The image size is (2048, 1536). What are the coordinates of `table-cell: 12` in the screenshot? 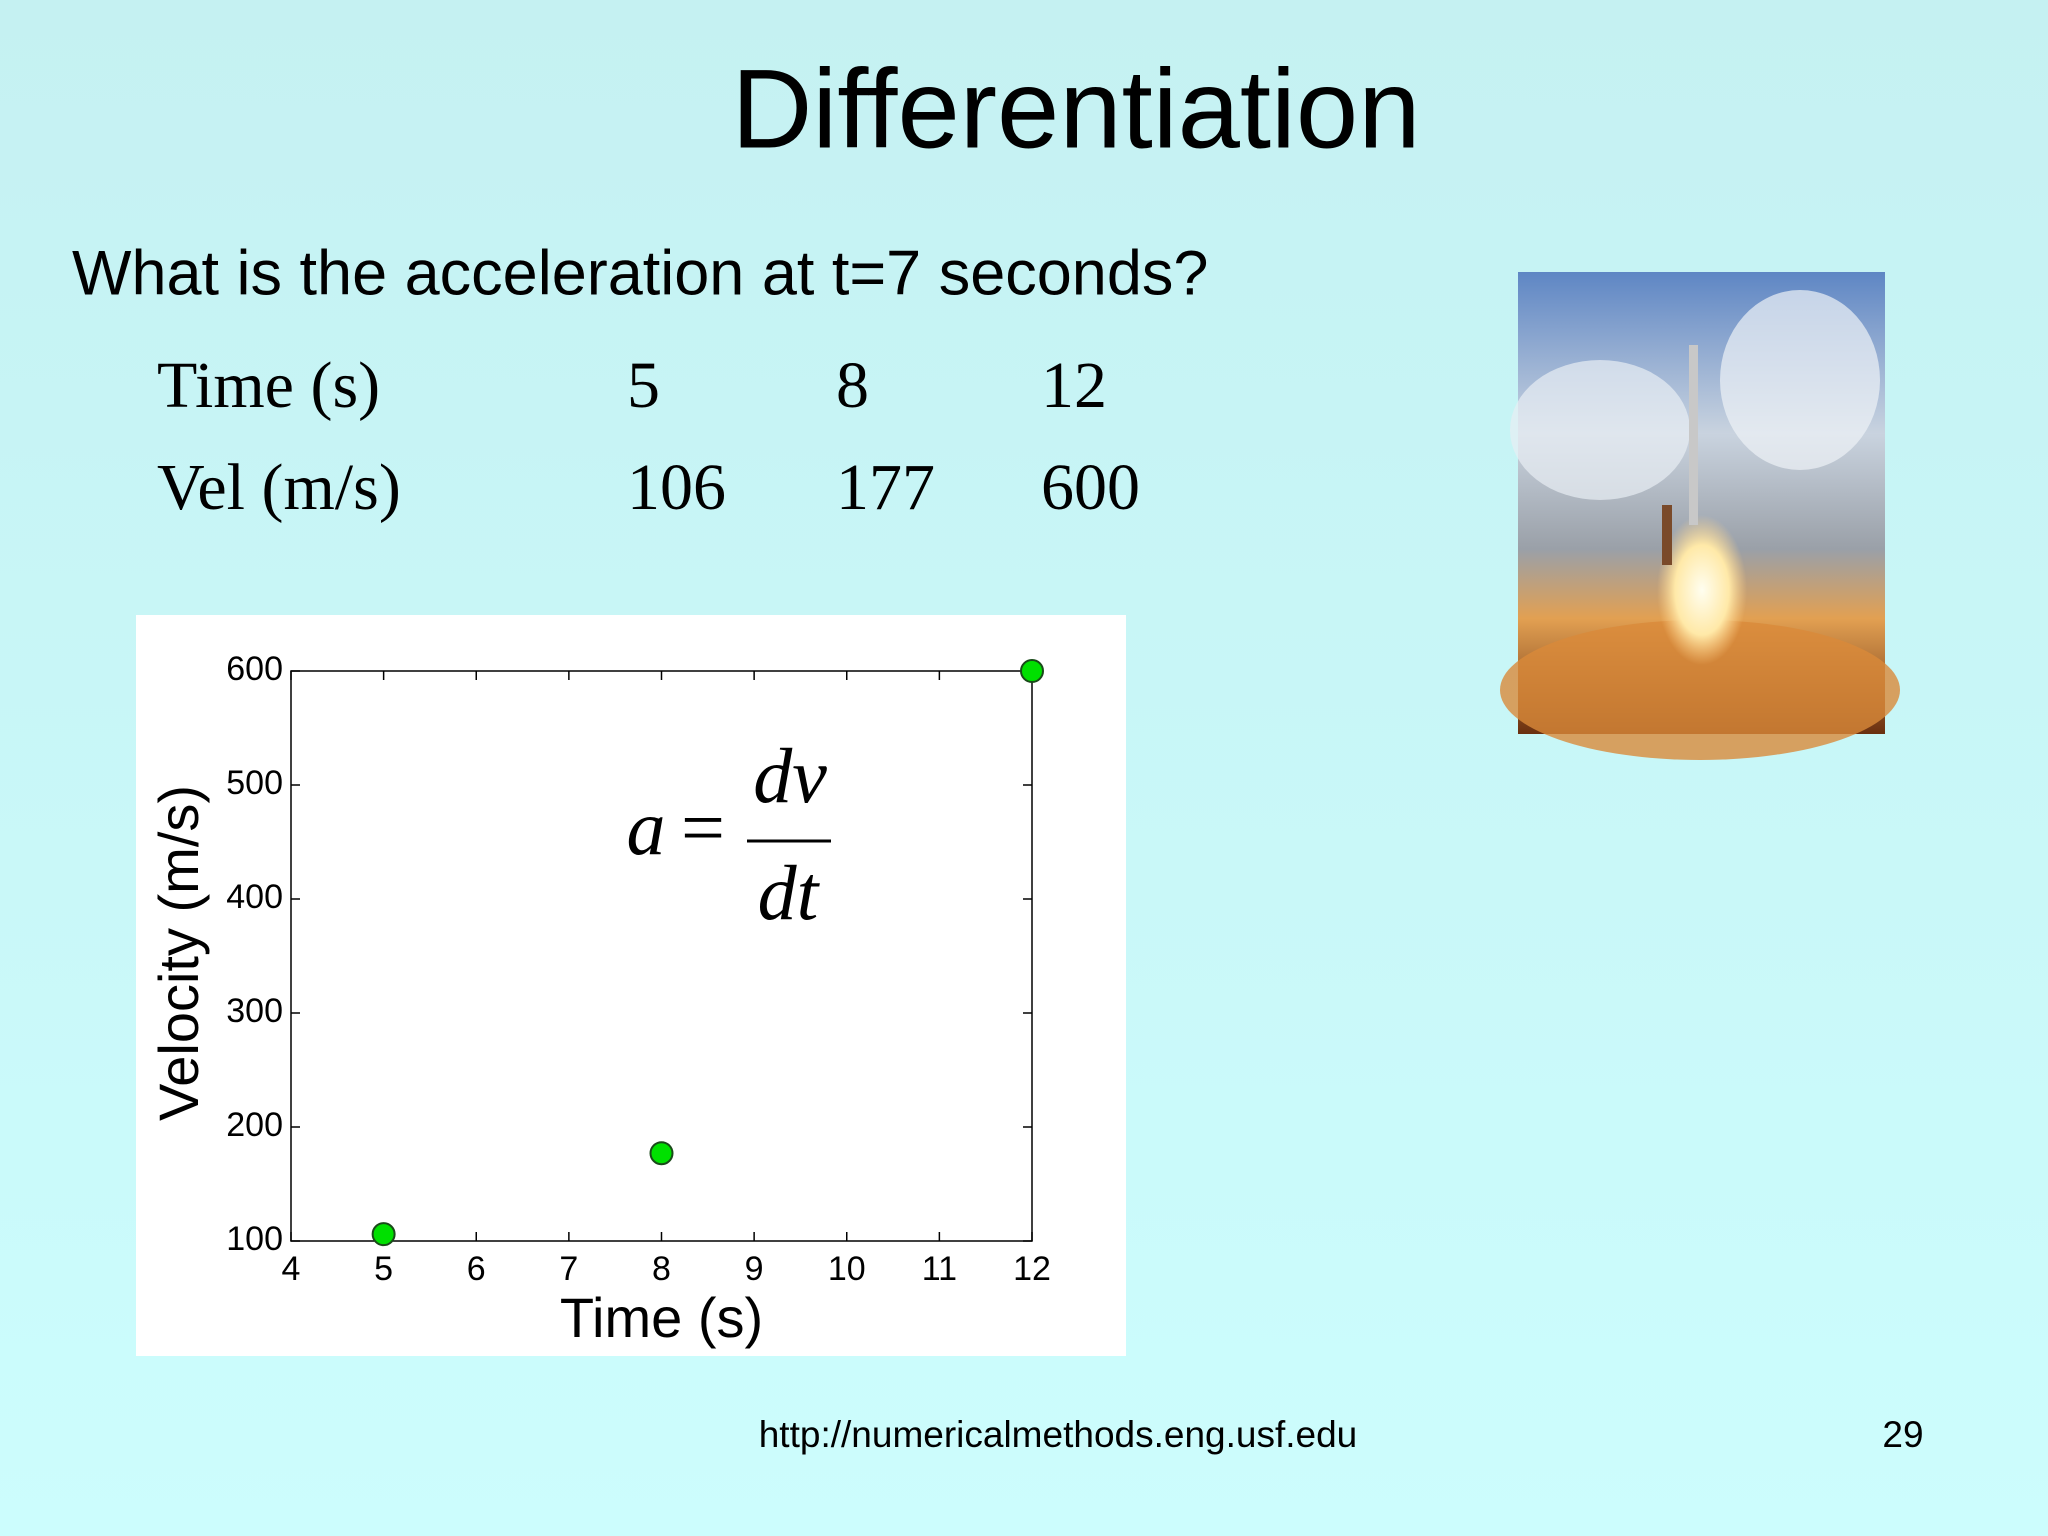 It's located at (1074, 385).